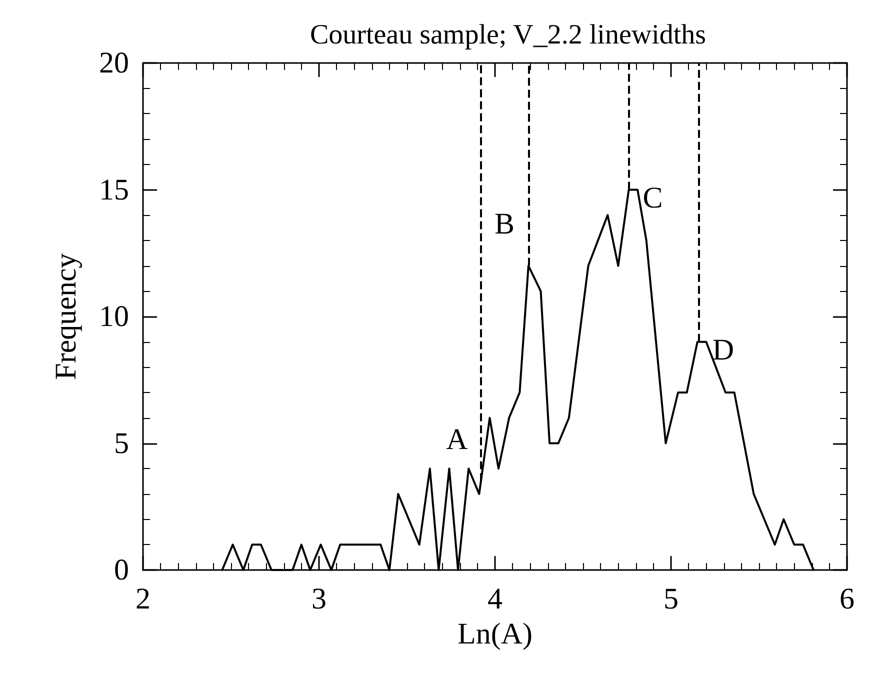  What do you see at coordinates (671, 599) in the screenshot?
I see `x-tick-label: 5` at bounding box center [671, 599].